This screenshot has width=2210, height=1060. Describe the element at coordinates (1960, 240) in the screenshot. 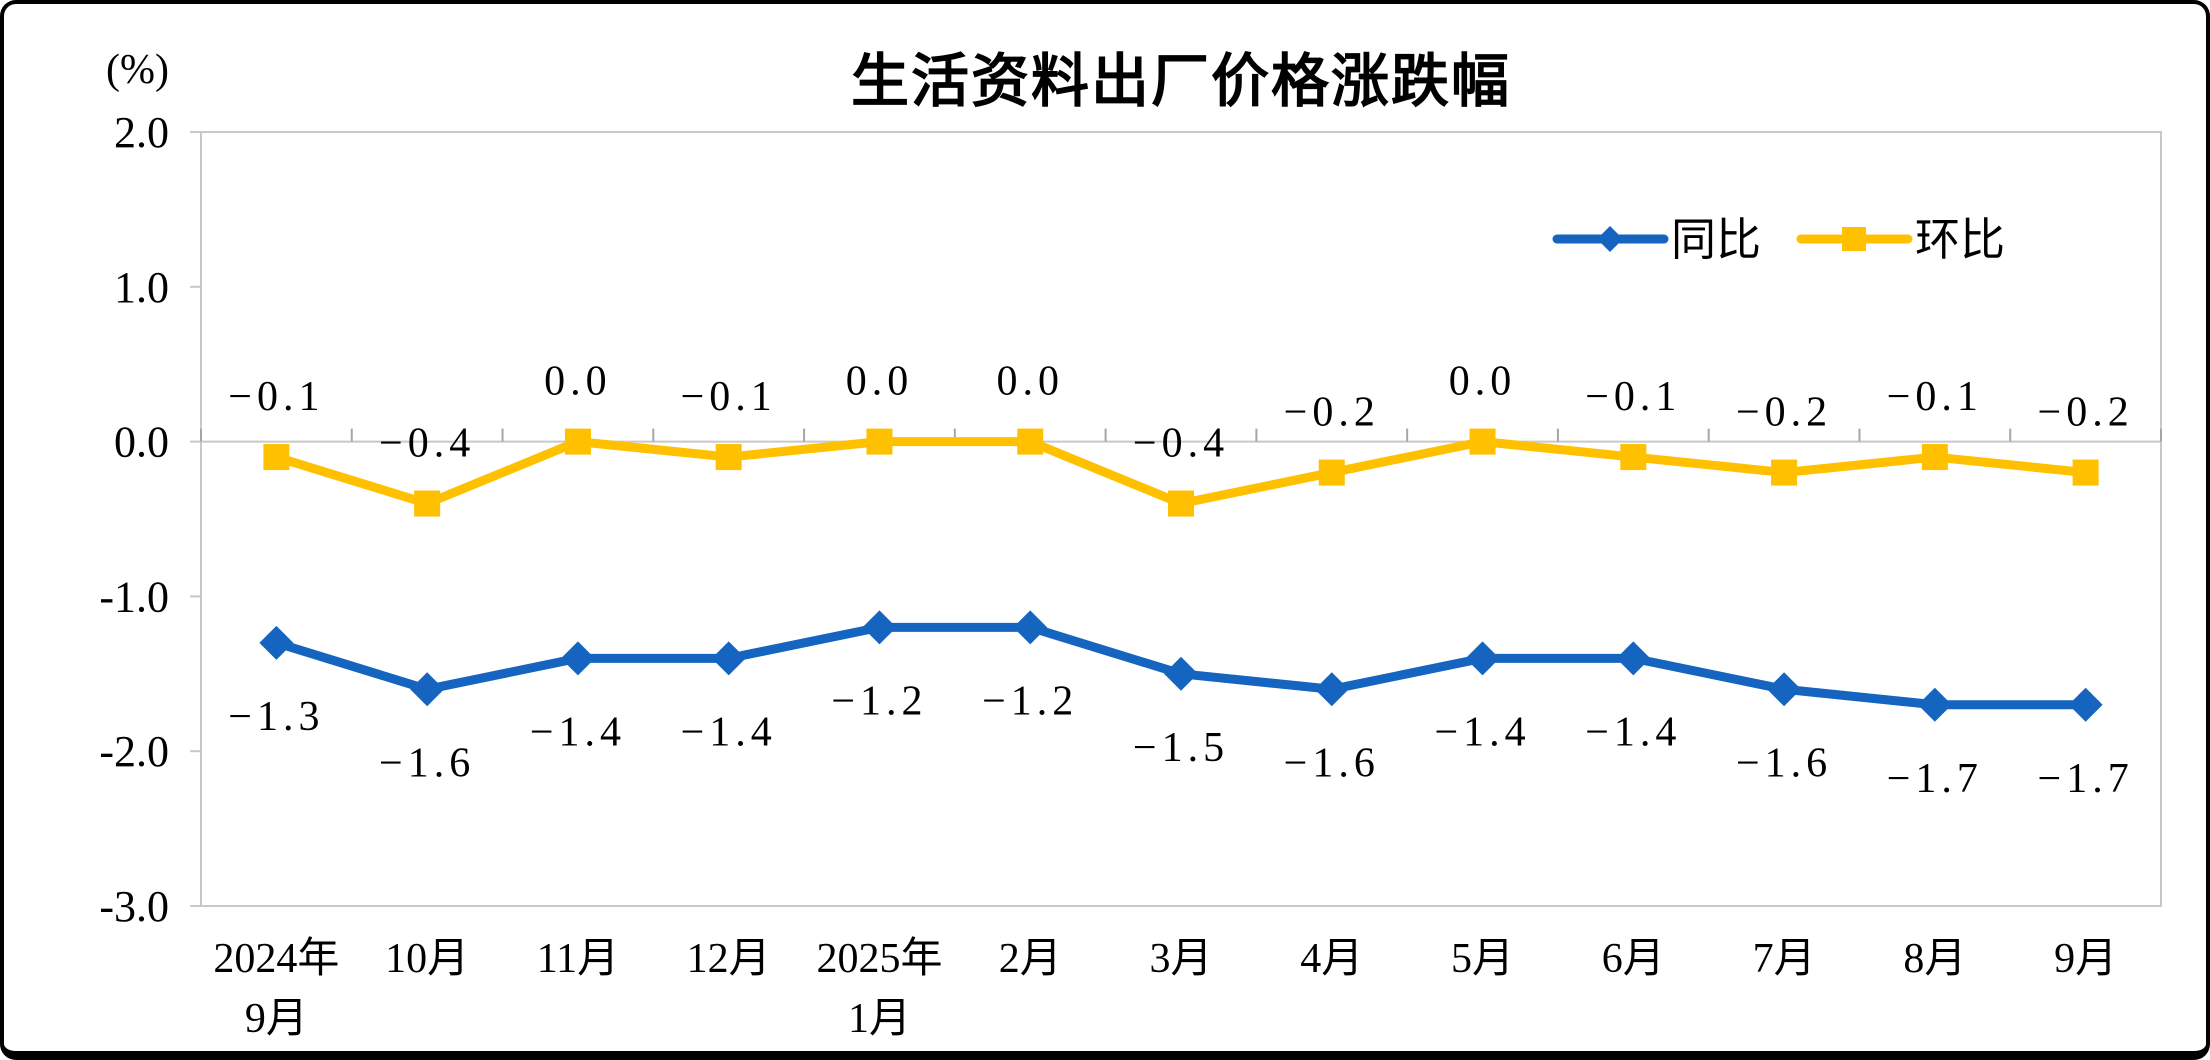

I see `legend-mom-label: 环比` at that location.